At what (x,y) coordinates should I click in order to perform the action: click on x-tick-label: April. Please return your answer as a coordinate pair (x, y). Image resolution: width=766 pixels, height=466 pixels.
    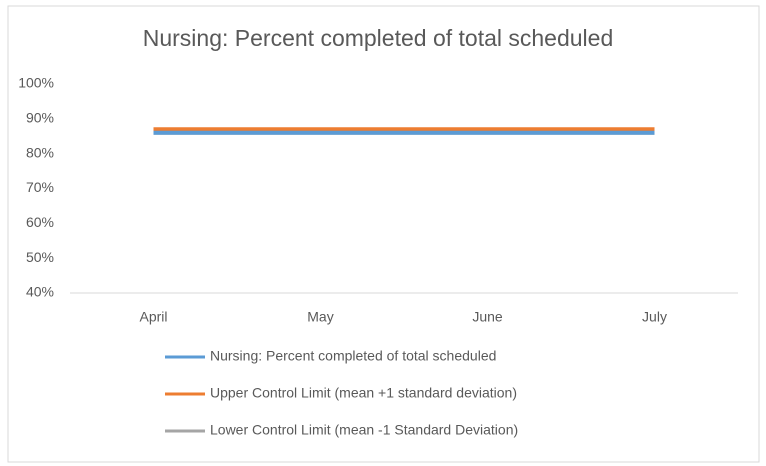
    Looking at the image, I should click on (153, 317).